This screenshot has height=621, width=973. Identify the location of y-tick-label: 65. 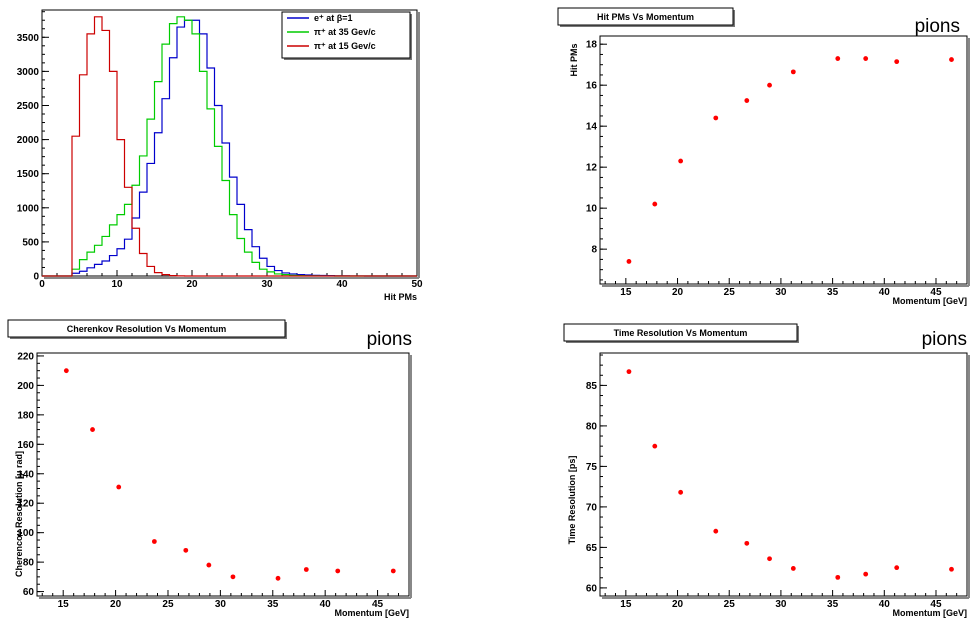
(592, 548).